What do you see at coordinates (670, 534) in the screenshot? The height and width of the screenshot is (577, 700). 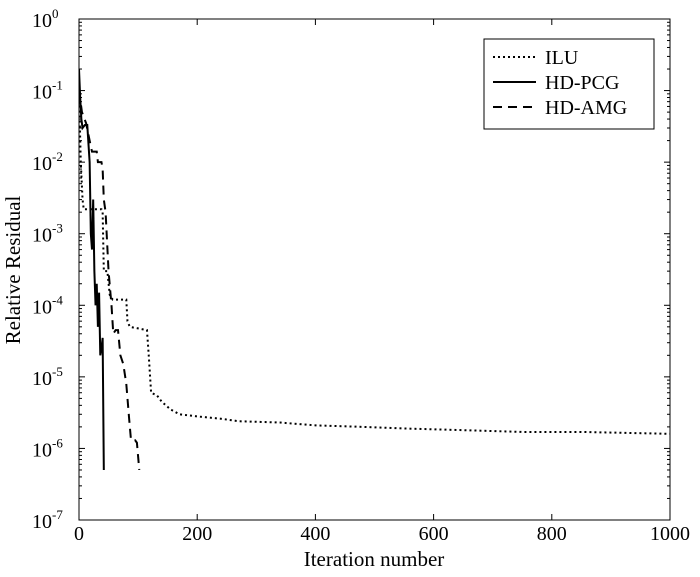 I see `x-tick-label: 1000` at bounding box center [670, 534].